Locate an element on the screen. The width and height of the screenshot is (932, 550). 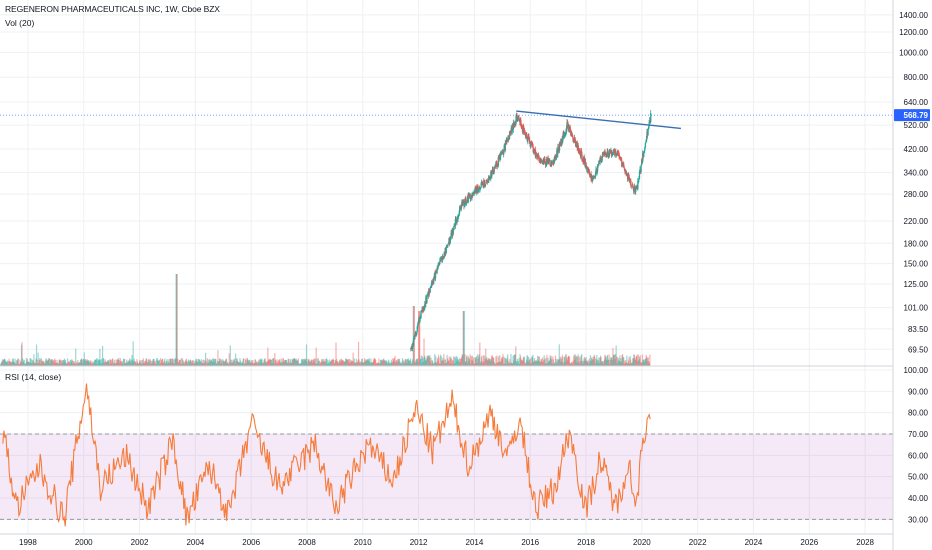
resistance-trendline is located at coordinates (598, 120).